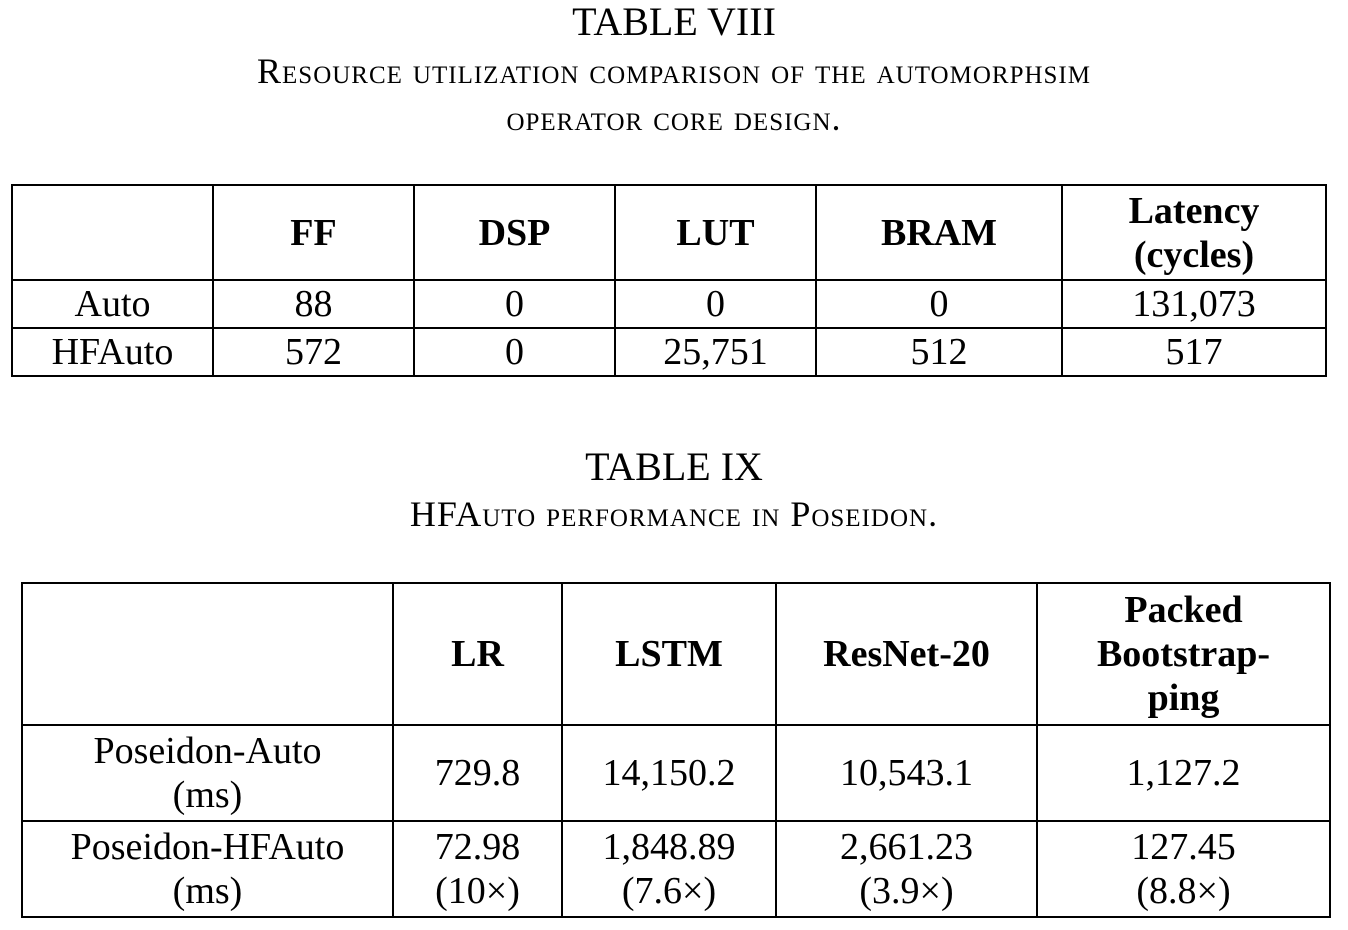 The height and width of the screenshot is (930, 1348). Describe the element at coordinates (1183, 869) in the screenshot. I see `table-ix-cell-packed: 127.45 (8.8×)` at that location.